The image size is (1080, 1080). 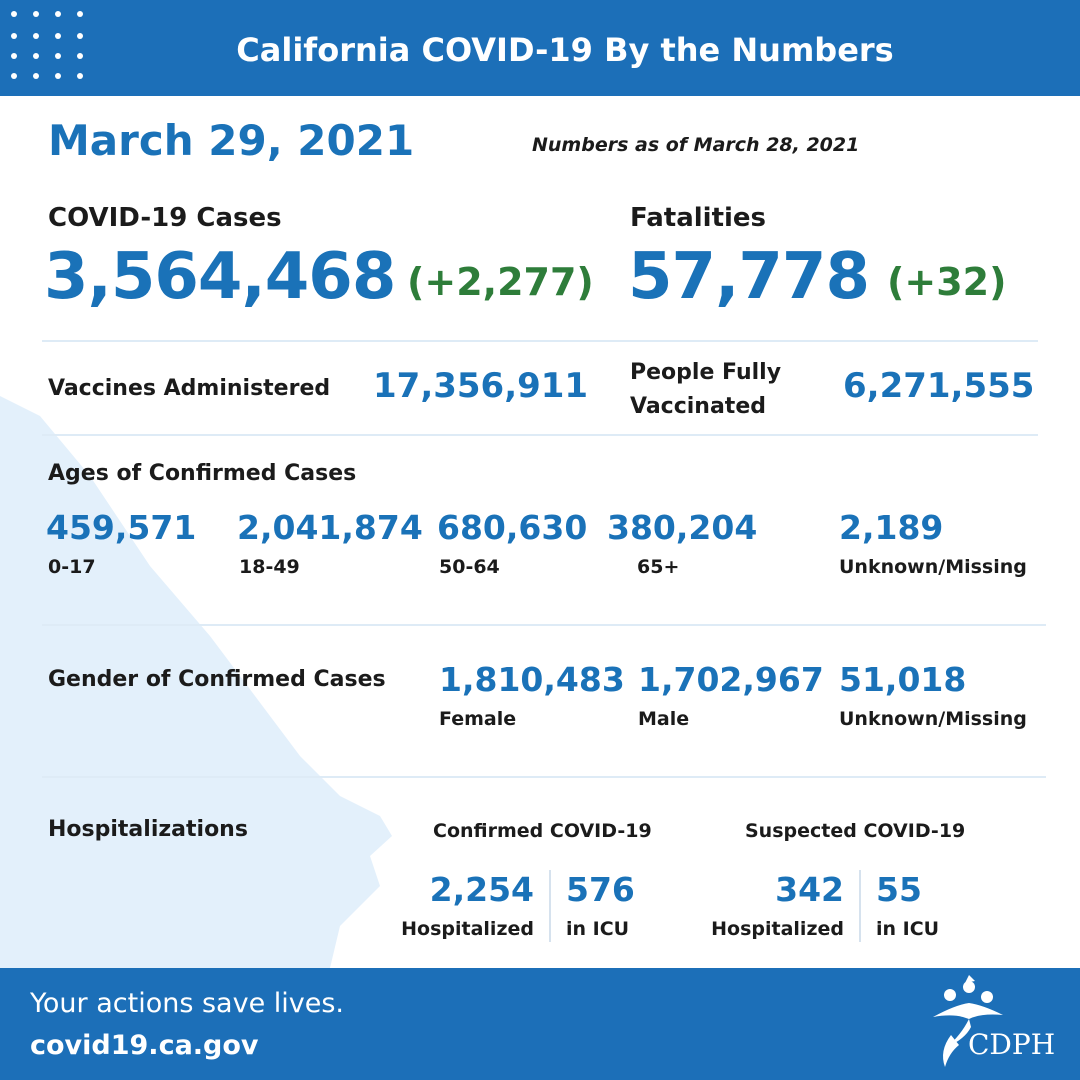 What do you see at coordinates (664, 719) in the screenshot?
I see `gender-label: Male` at bounding box center [664, 719].